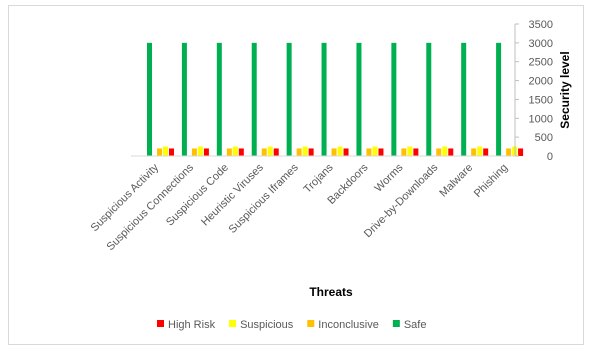 This screenshot has width=592, height=350. Describe the element at coordinates (197, 195) in the screenshot. I see `x-tick-label: Suspicious Code` at that location.